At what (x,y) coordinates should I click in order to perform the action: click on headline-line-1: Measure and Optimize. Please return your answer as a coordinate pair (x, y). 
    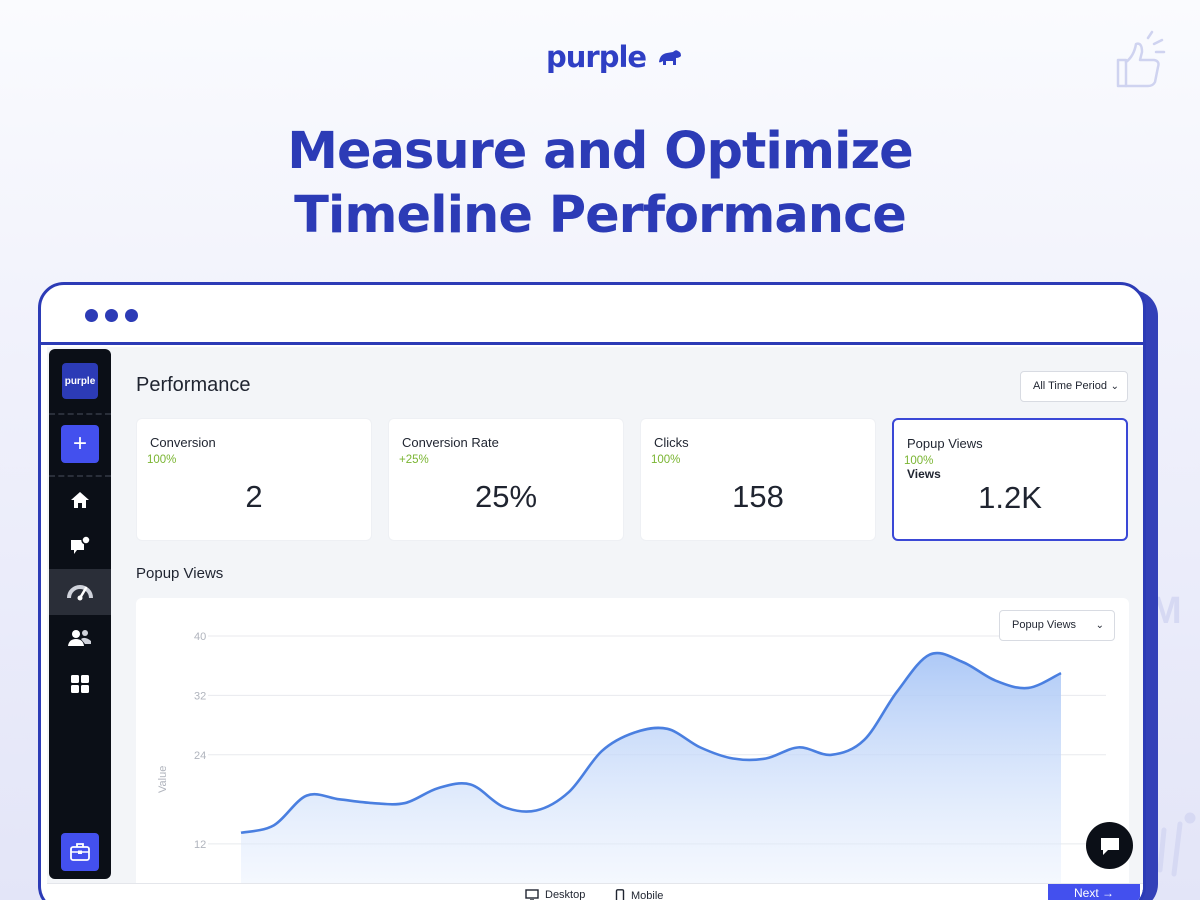
    Looking at the image, I should click on (600, 151).